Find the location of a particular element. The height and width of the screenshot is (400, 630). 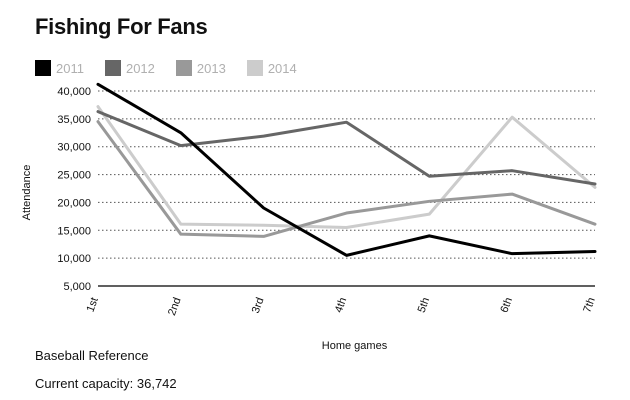

x-tick-label: 6th is located at coordinates (506, 305).